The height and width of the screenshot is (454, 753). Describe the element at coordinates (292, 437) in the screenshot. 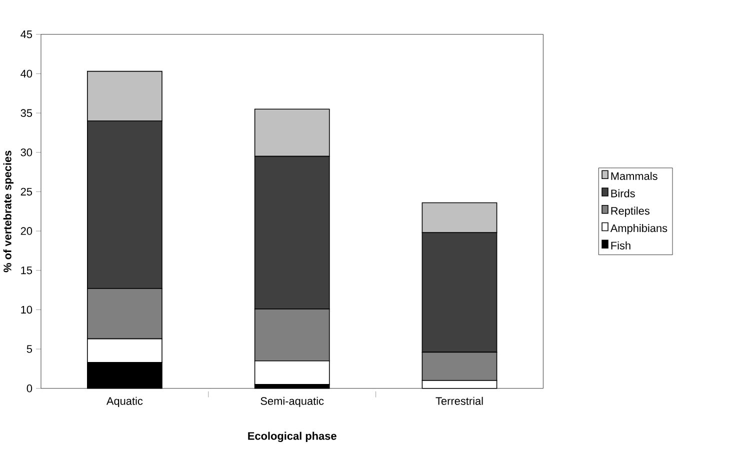

I see `x-axis-title: Ecological phase` at that location.